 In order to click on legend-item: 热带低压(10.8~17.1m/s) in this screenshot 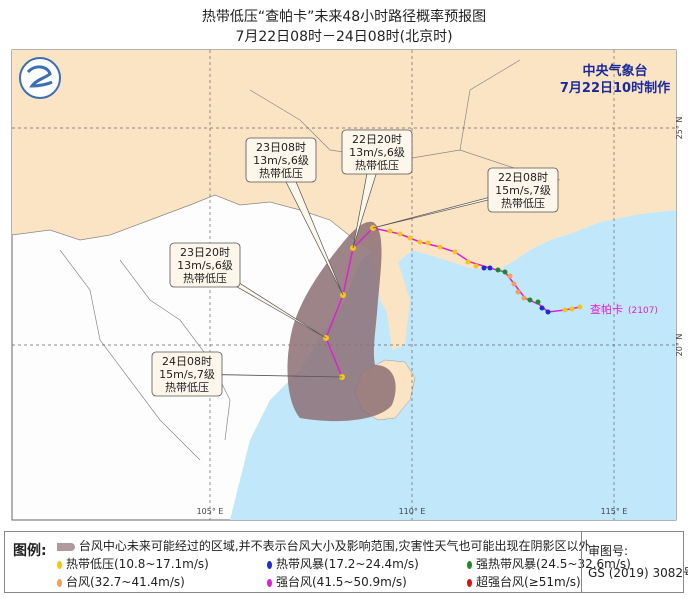, I will do `click(133, 563)`.